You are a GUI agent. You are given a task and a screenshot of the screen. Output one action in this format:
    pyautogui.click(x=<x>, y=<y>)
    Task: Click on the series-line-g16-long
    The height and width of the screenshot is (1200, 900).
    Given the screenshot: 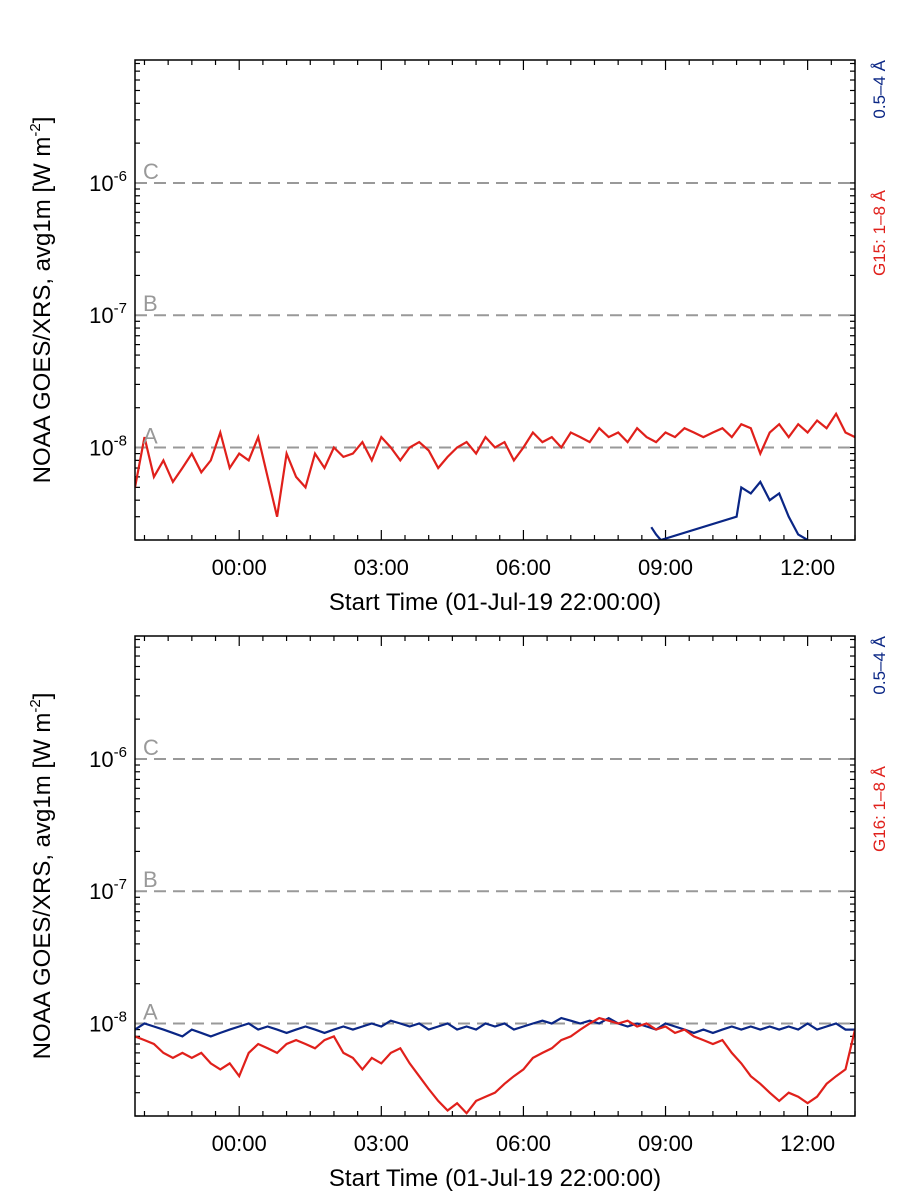 What is the action you would take?
    pyautogui.click(x=495, y=1065)
    